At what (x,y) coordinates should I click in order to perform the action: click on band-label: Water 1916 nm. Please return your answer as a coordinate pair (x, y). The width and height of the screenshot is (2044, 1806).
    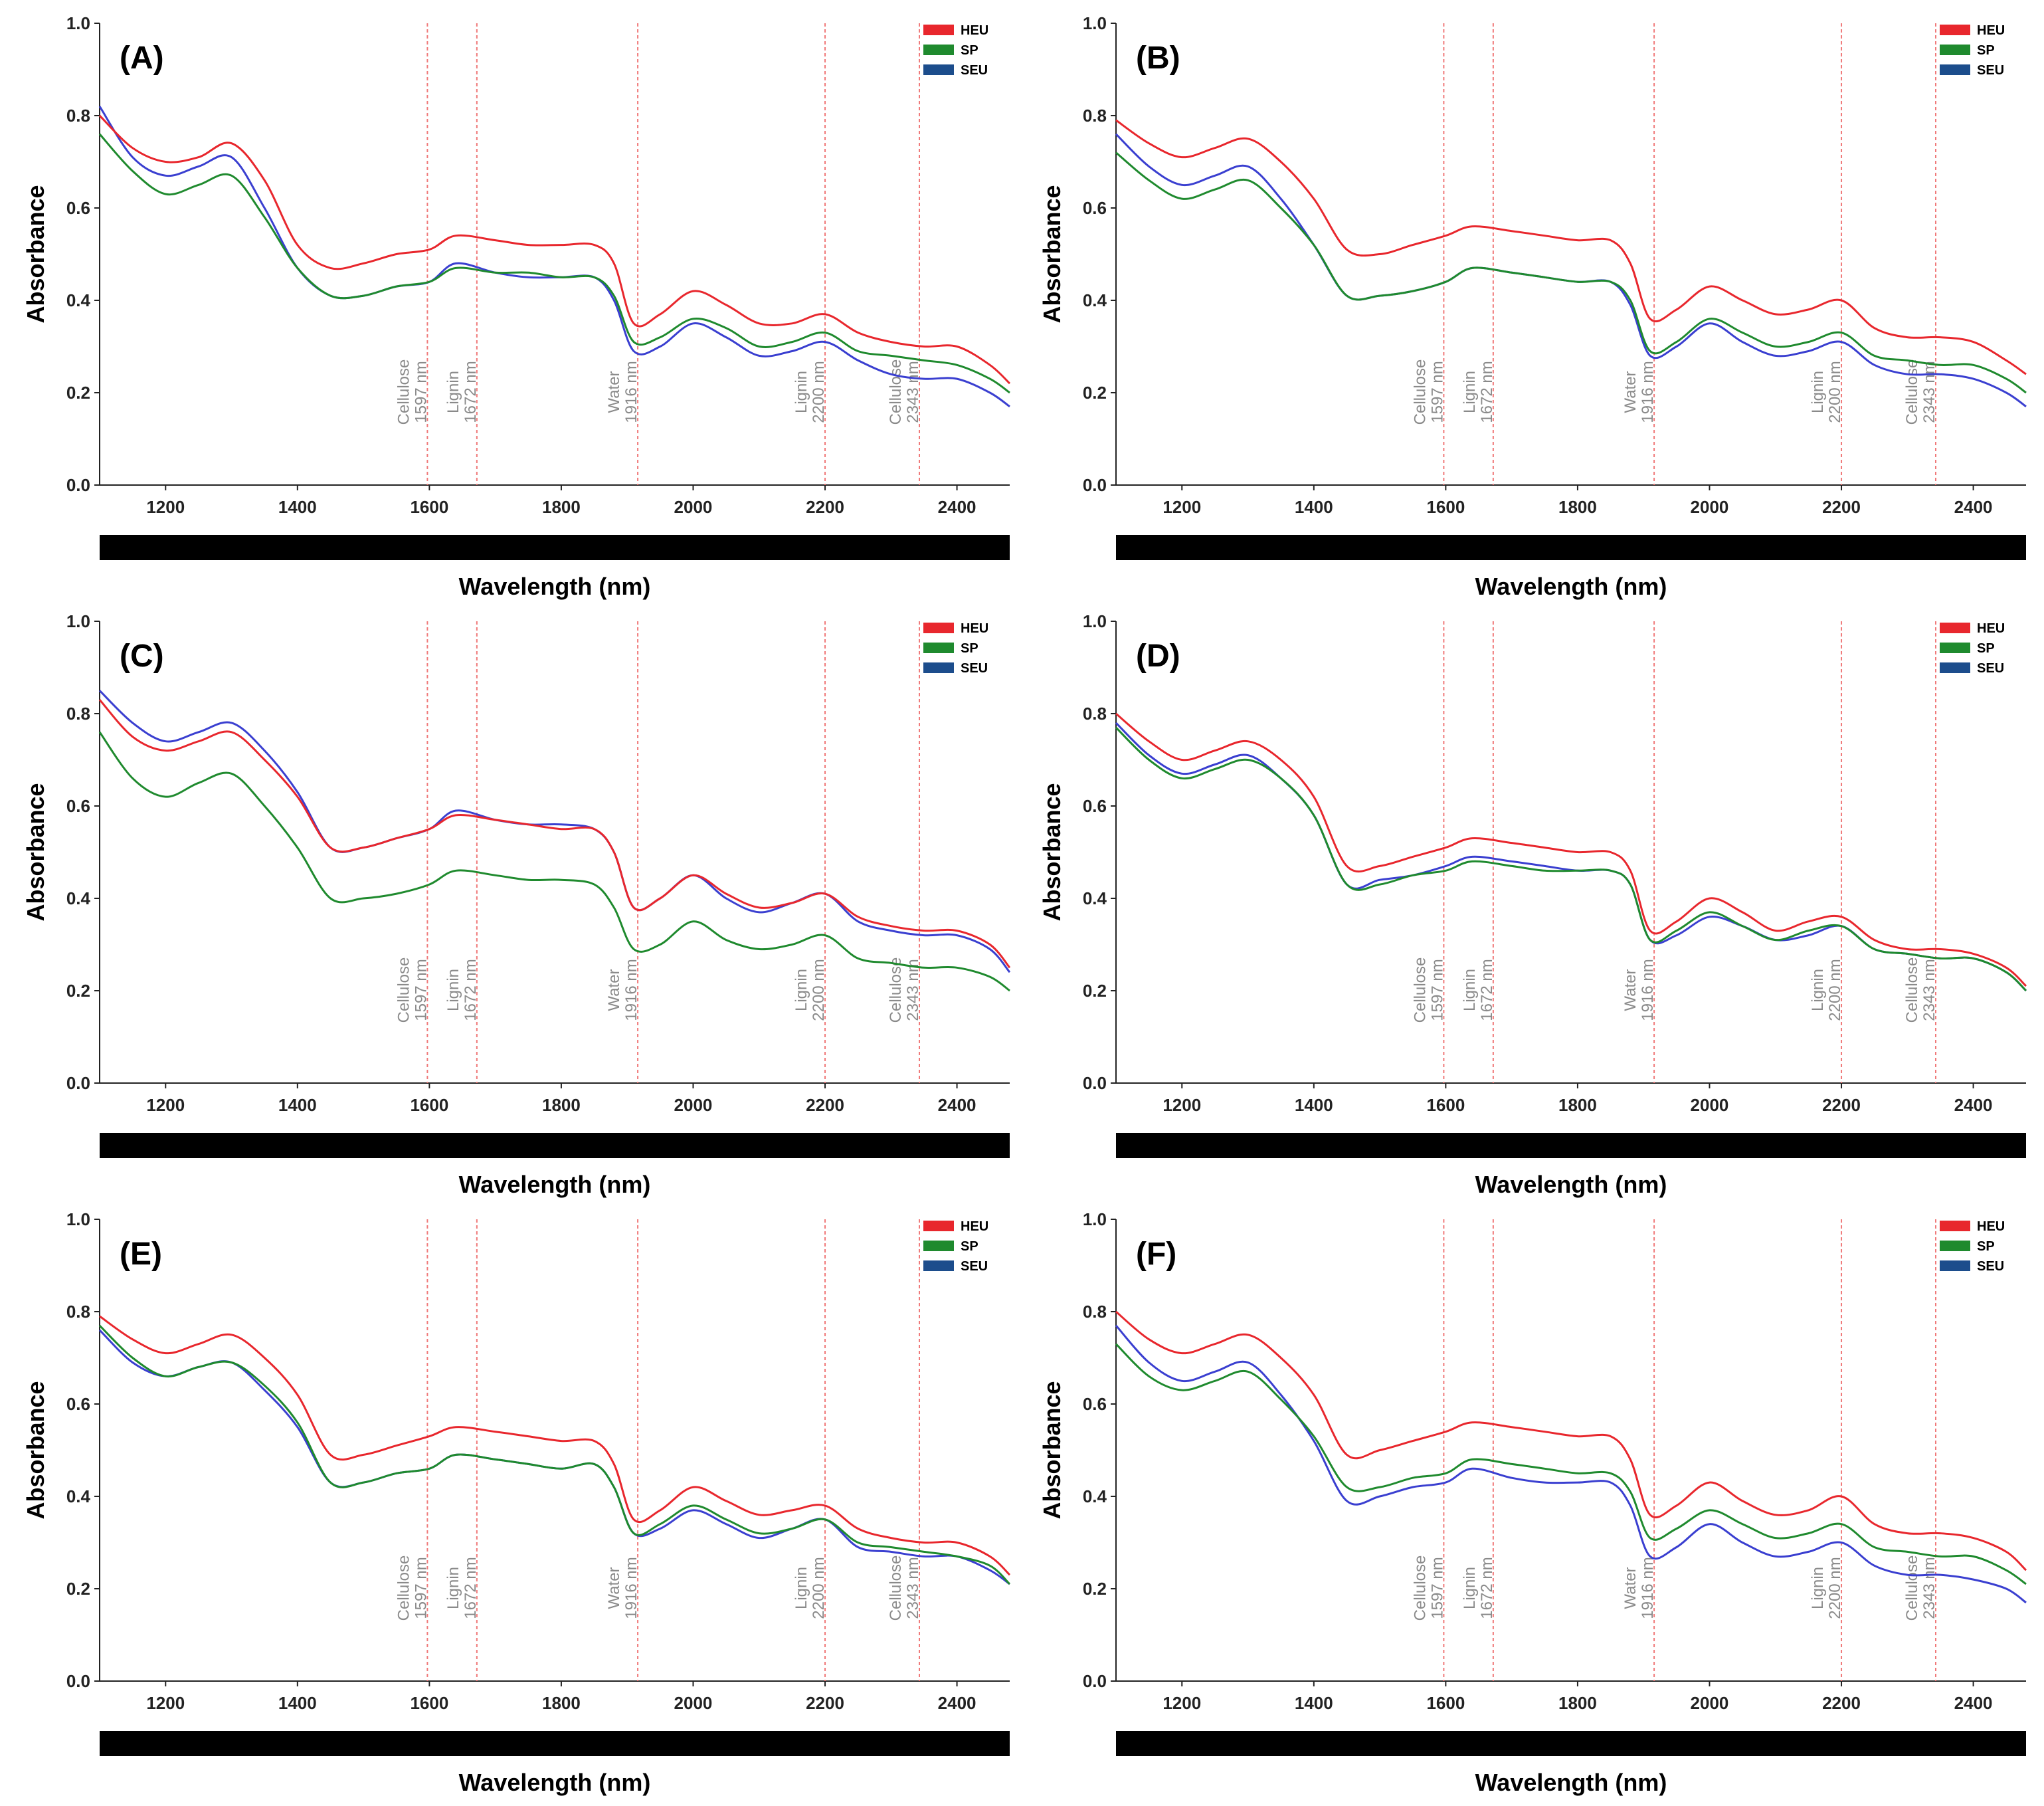
    Looking at the image, I should click on (1640, 1588).